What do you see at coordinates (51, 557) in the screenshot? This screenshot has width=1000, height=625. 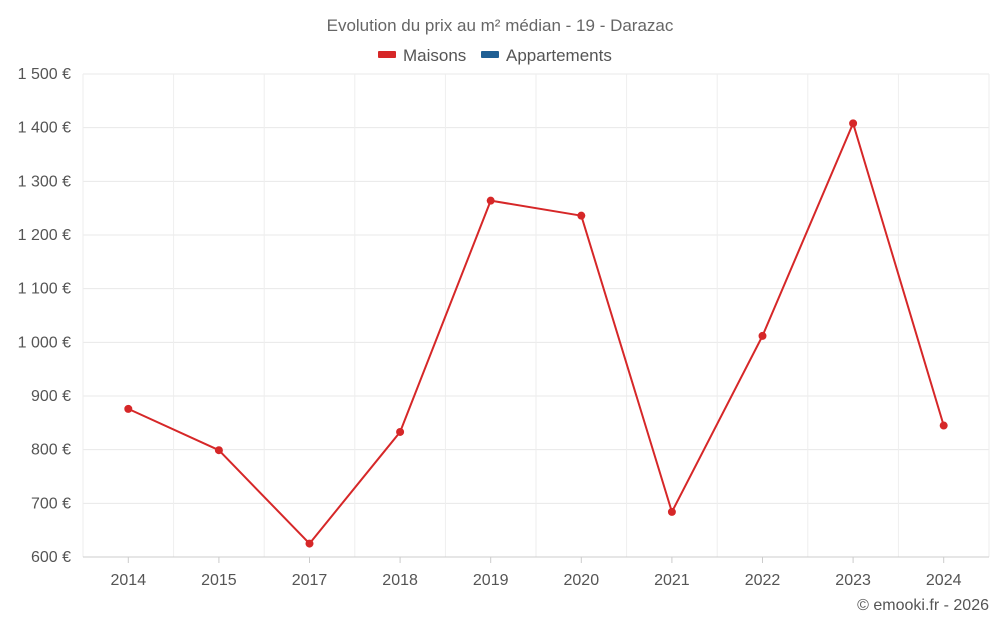 I see `y-tick-label: 600 €` at bounding box center [51, 557].